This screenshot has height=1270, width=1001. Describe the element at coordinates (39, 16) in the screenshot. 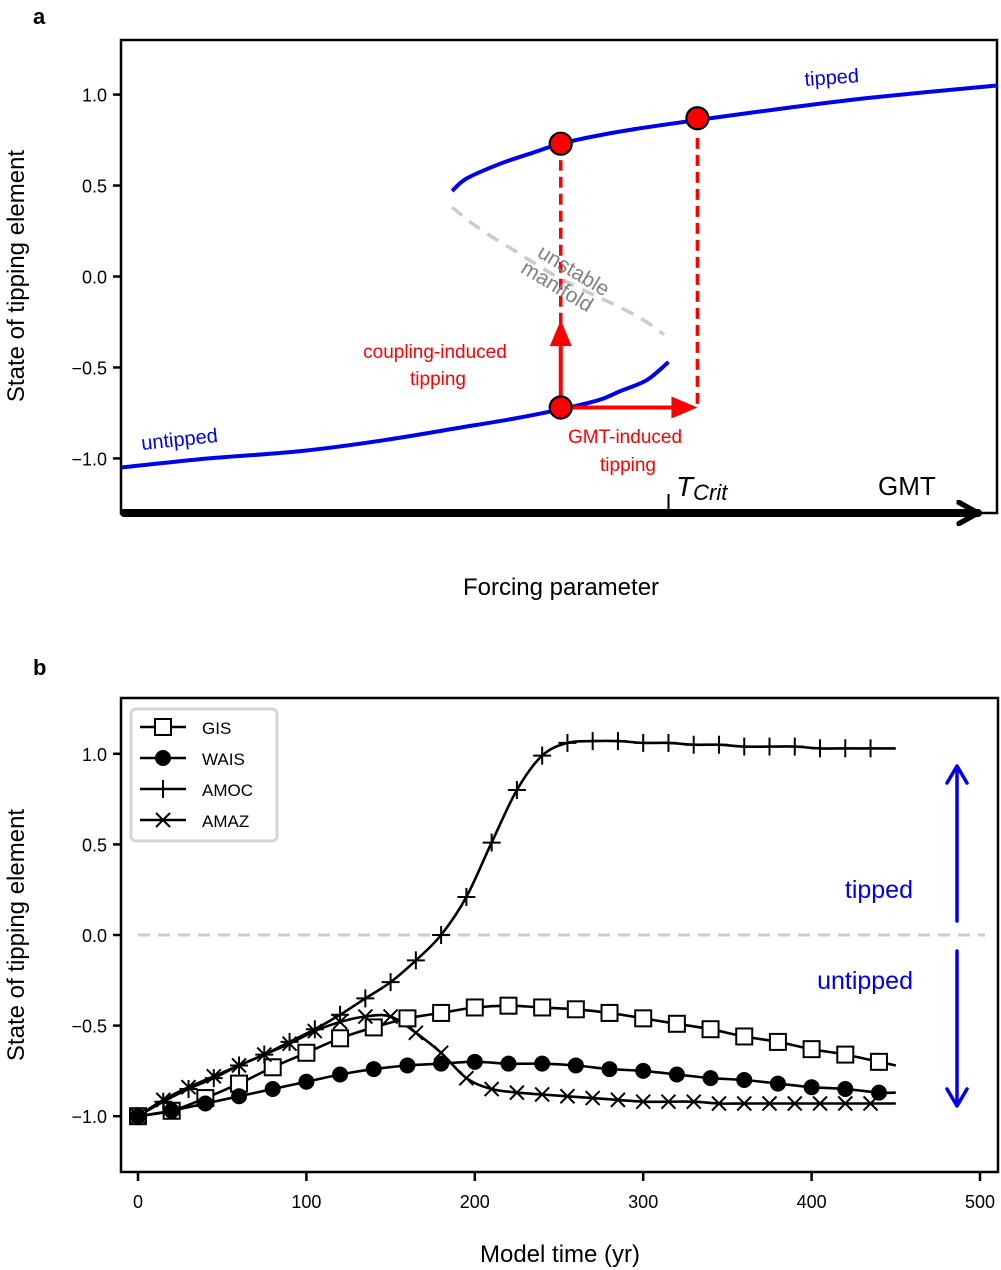

I see `panel-a-label: a` at that location.